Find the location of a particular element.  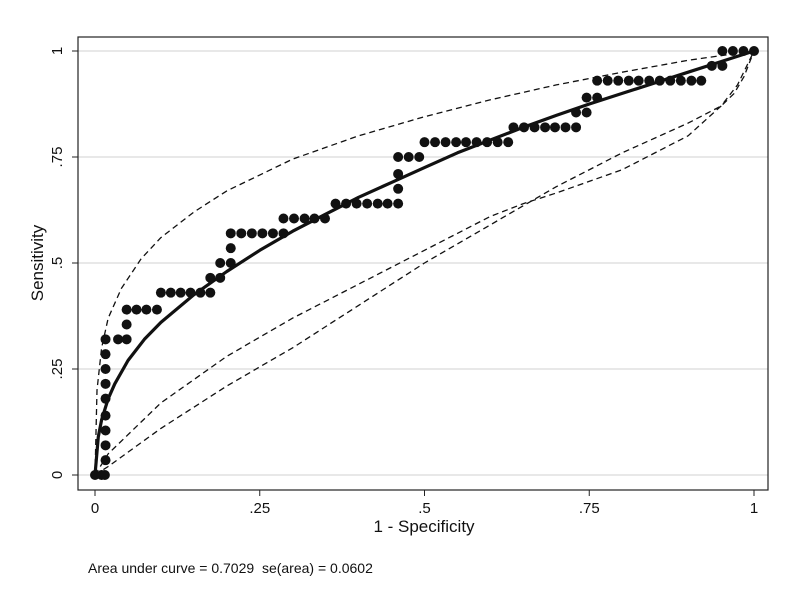

x-tick-label: .25 is located at coordinates (259, 508).